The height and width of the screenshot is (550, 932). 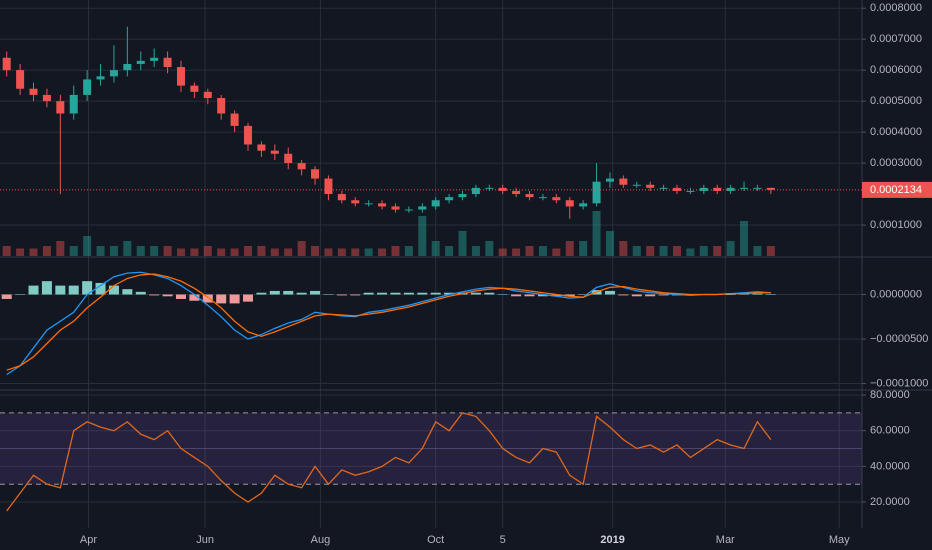 I want to click on y-tick-label: 40.0000, so click(x=890, y=466).